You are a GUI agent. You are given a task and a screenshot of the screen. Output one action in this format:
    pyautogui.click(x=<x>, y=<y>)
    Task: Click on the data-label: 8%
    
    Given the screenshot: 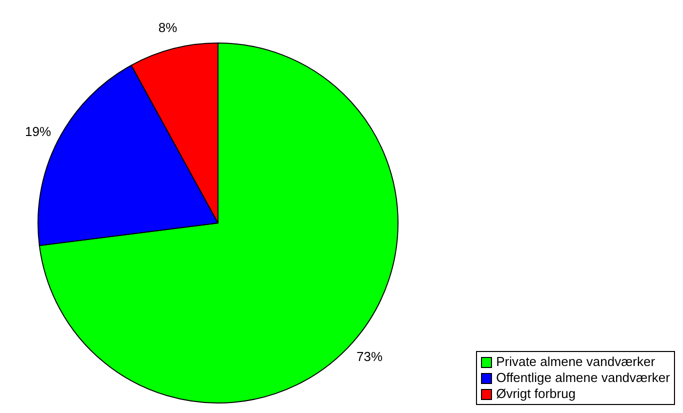 What is the action you would take?
    pyautogui.click(x=168, y=27)
    